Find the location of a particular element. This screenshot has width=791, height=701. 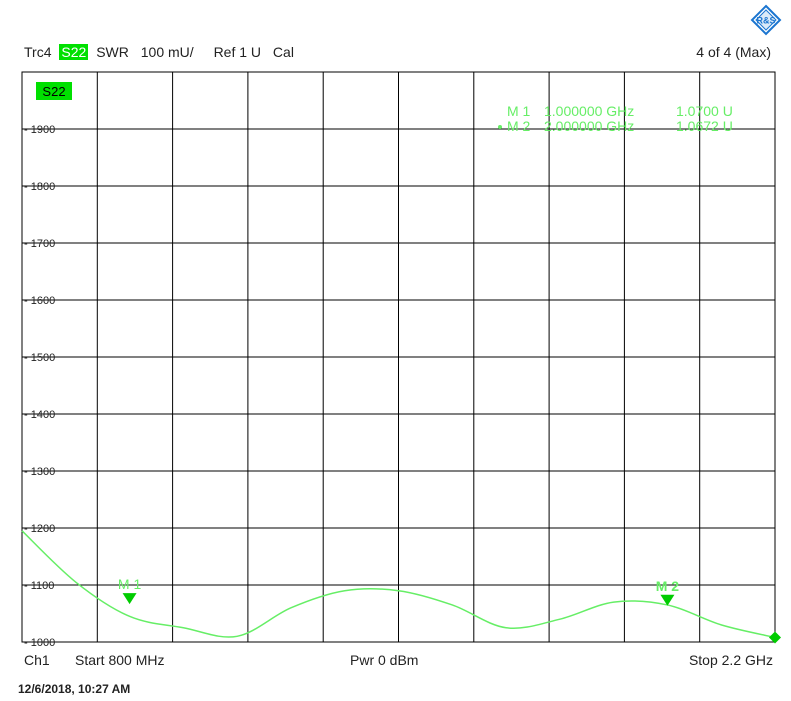

y-tick-label: - 1600 is located at coordinates (39, 301).